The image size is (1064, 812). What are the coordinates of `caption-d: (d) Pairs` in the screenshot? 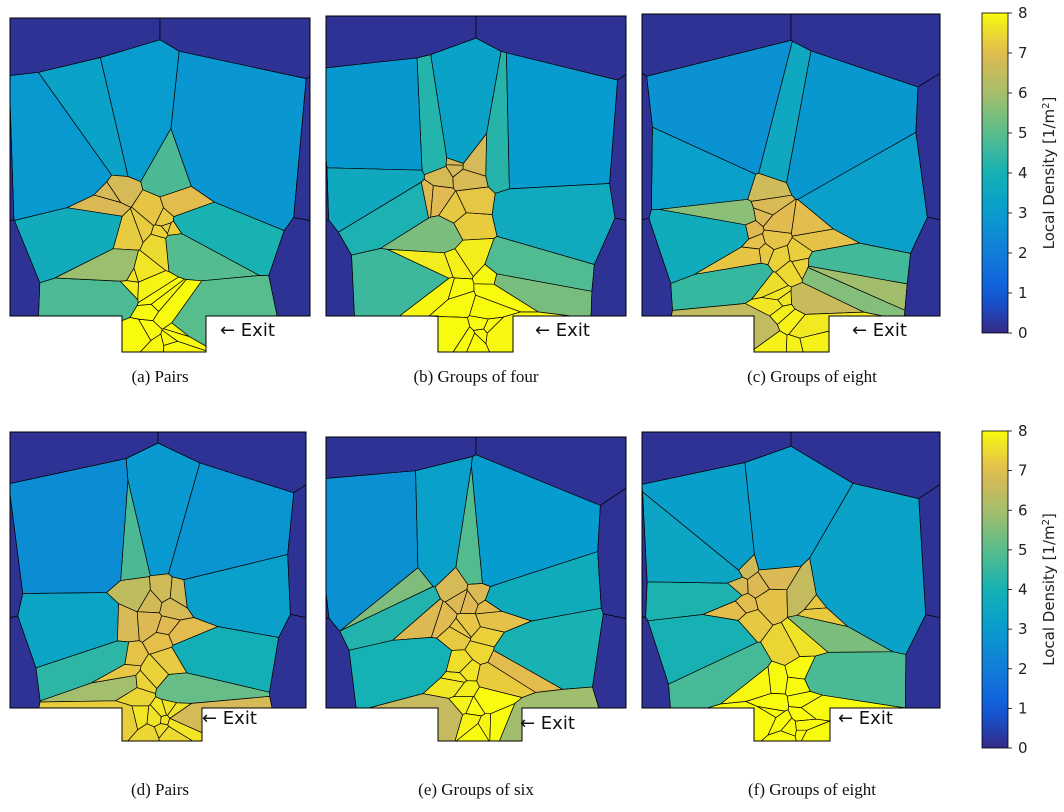 It's located at (160, 789).